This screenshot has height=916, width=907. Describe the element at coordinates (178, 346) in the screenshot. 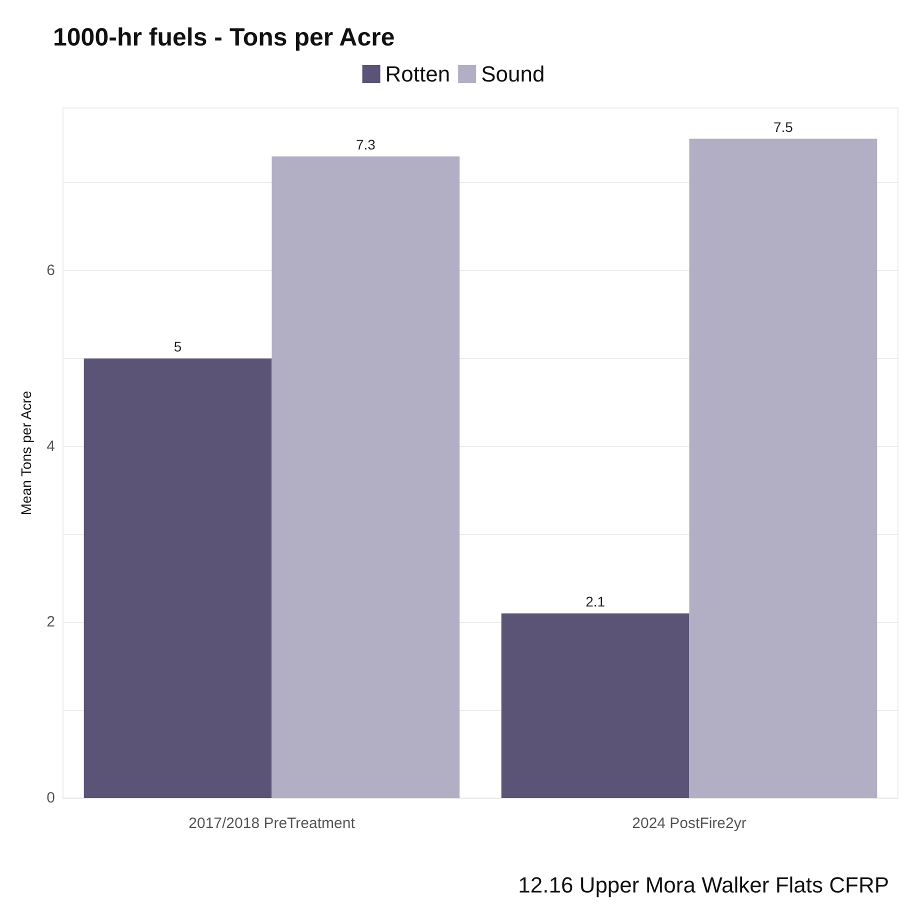

I see `data-label: 5` at that location.